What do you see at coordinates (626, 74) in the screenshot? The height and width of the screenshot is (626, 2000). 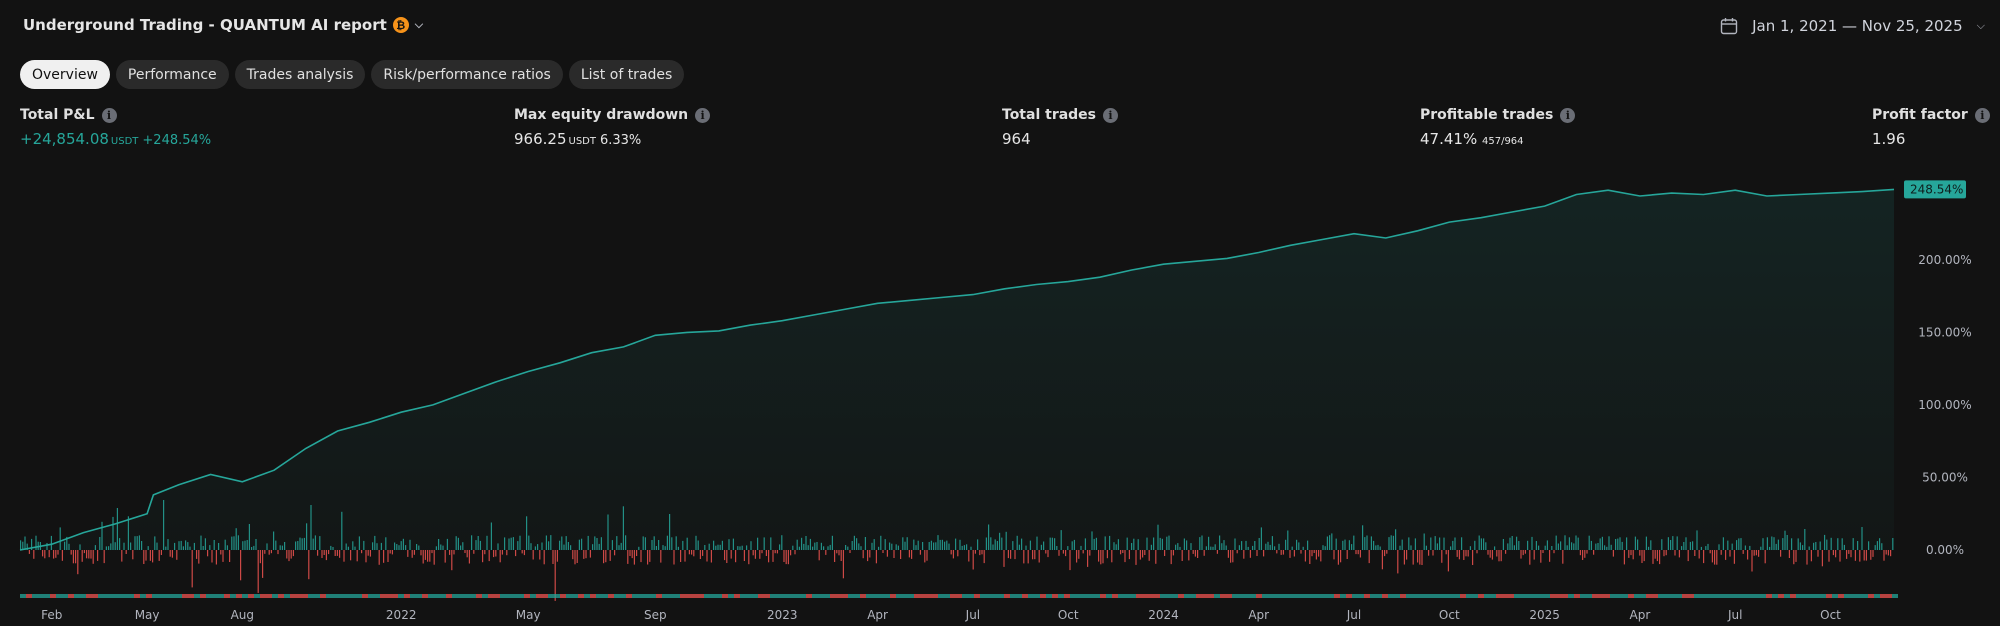 I see `tab-list-of-trades: List of trades` at bounding box center [626, 74].